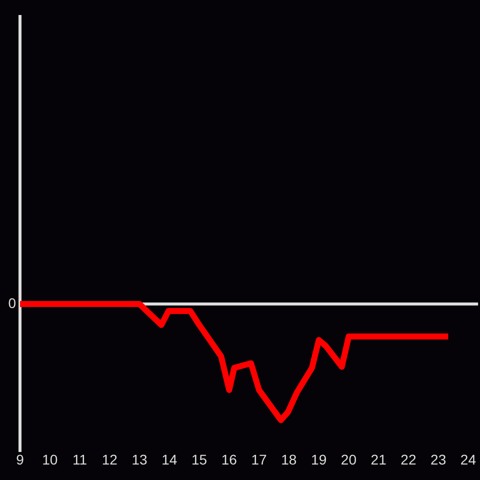  Describe the element at coordinates (140, 459) in the screenshot. I see `x-tick-label: 13` at that location.